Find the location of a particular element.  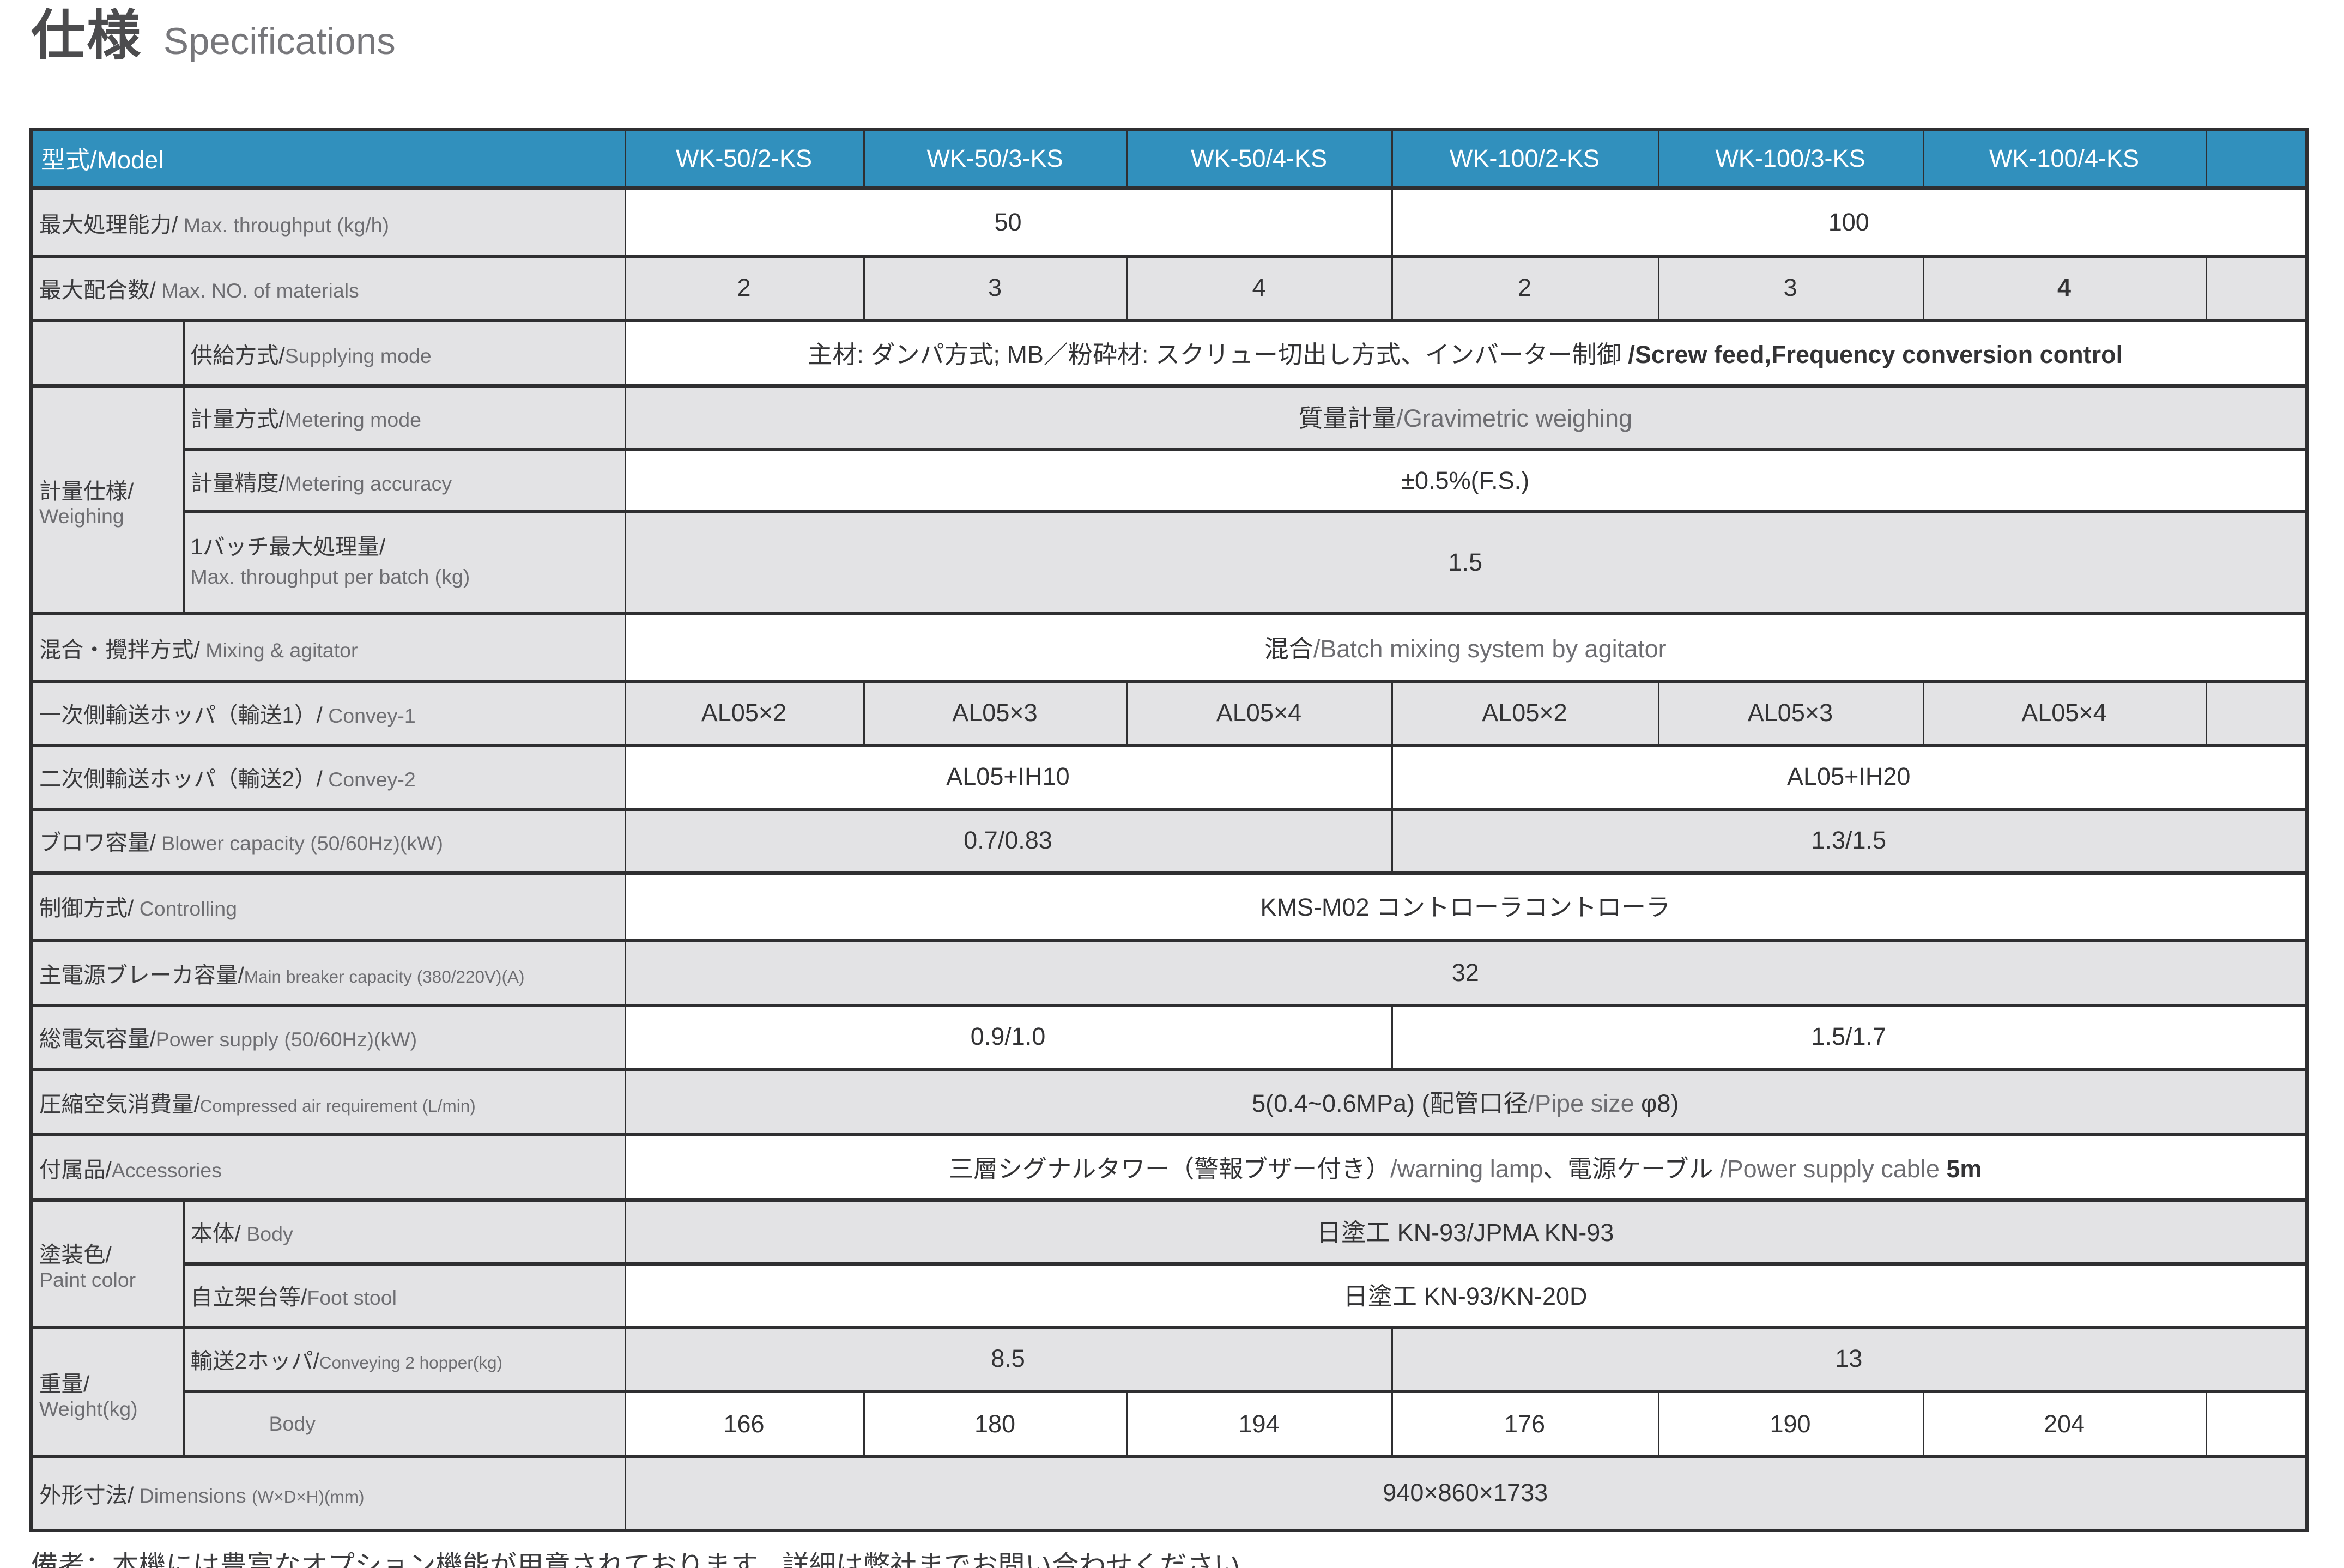

row-label-en: Blower capacity (50/60Hz)(kW) is located at coordinates (299, 843).